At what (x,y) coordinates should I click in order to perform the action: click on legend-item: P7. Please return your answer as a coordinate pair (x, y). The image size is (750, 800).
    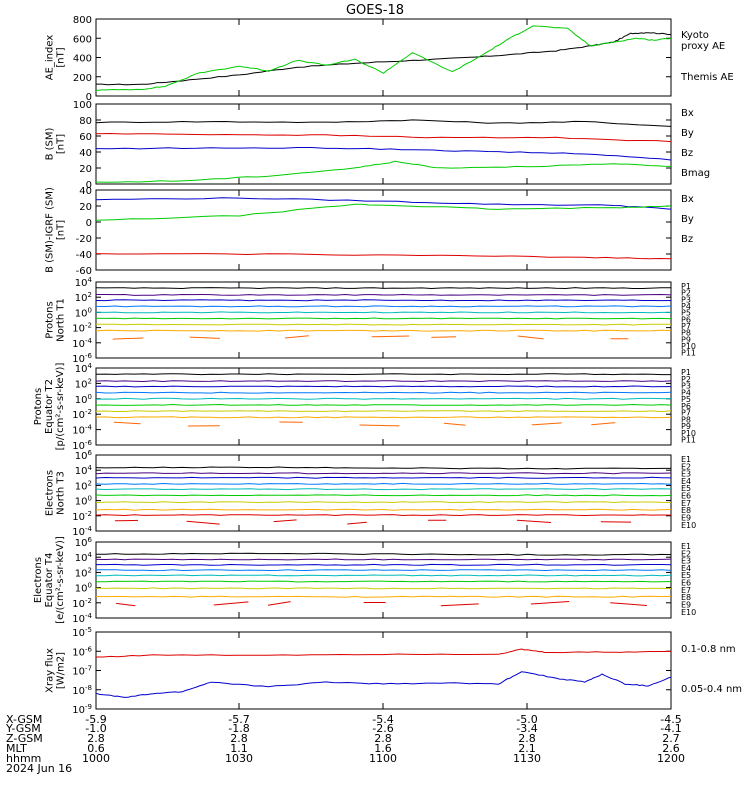
    Looking at the image, I should click on (686, 413).